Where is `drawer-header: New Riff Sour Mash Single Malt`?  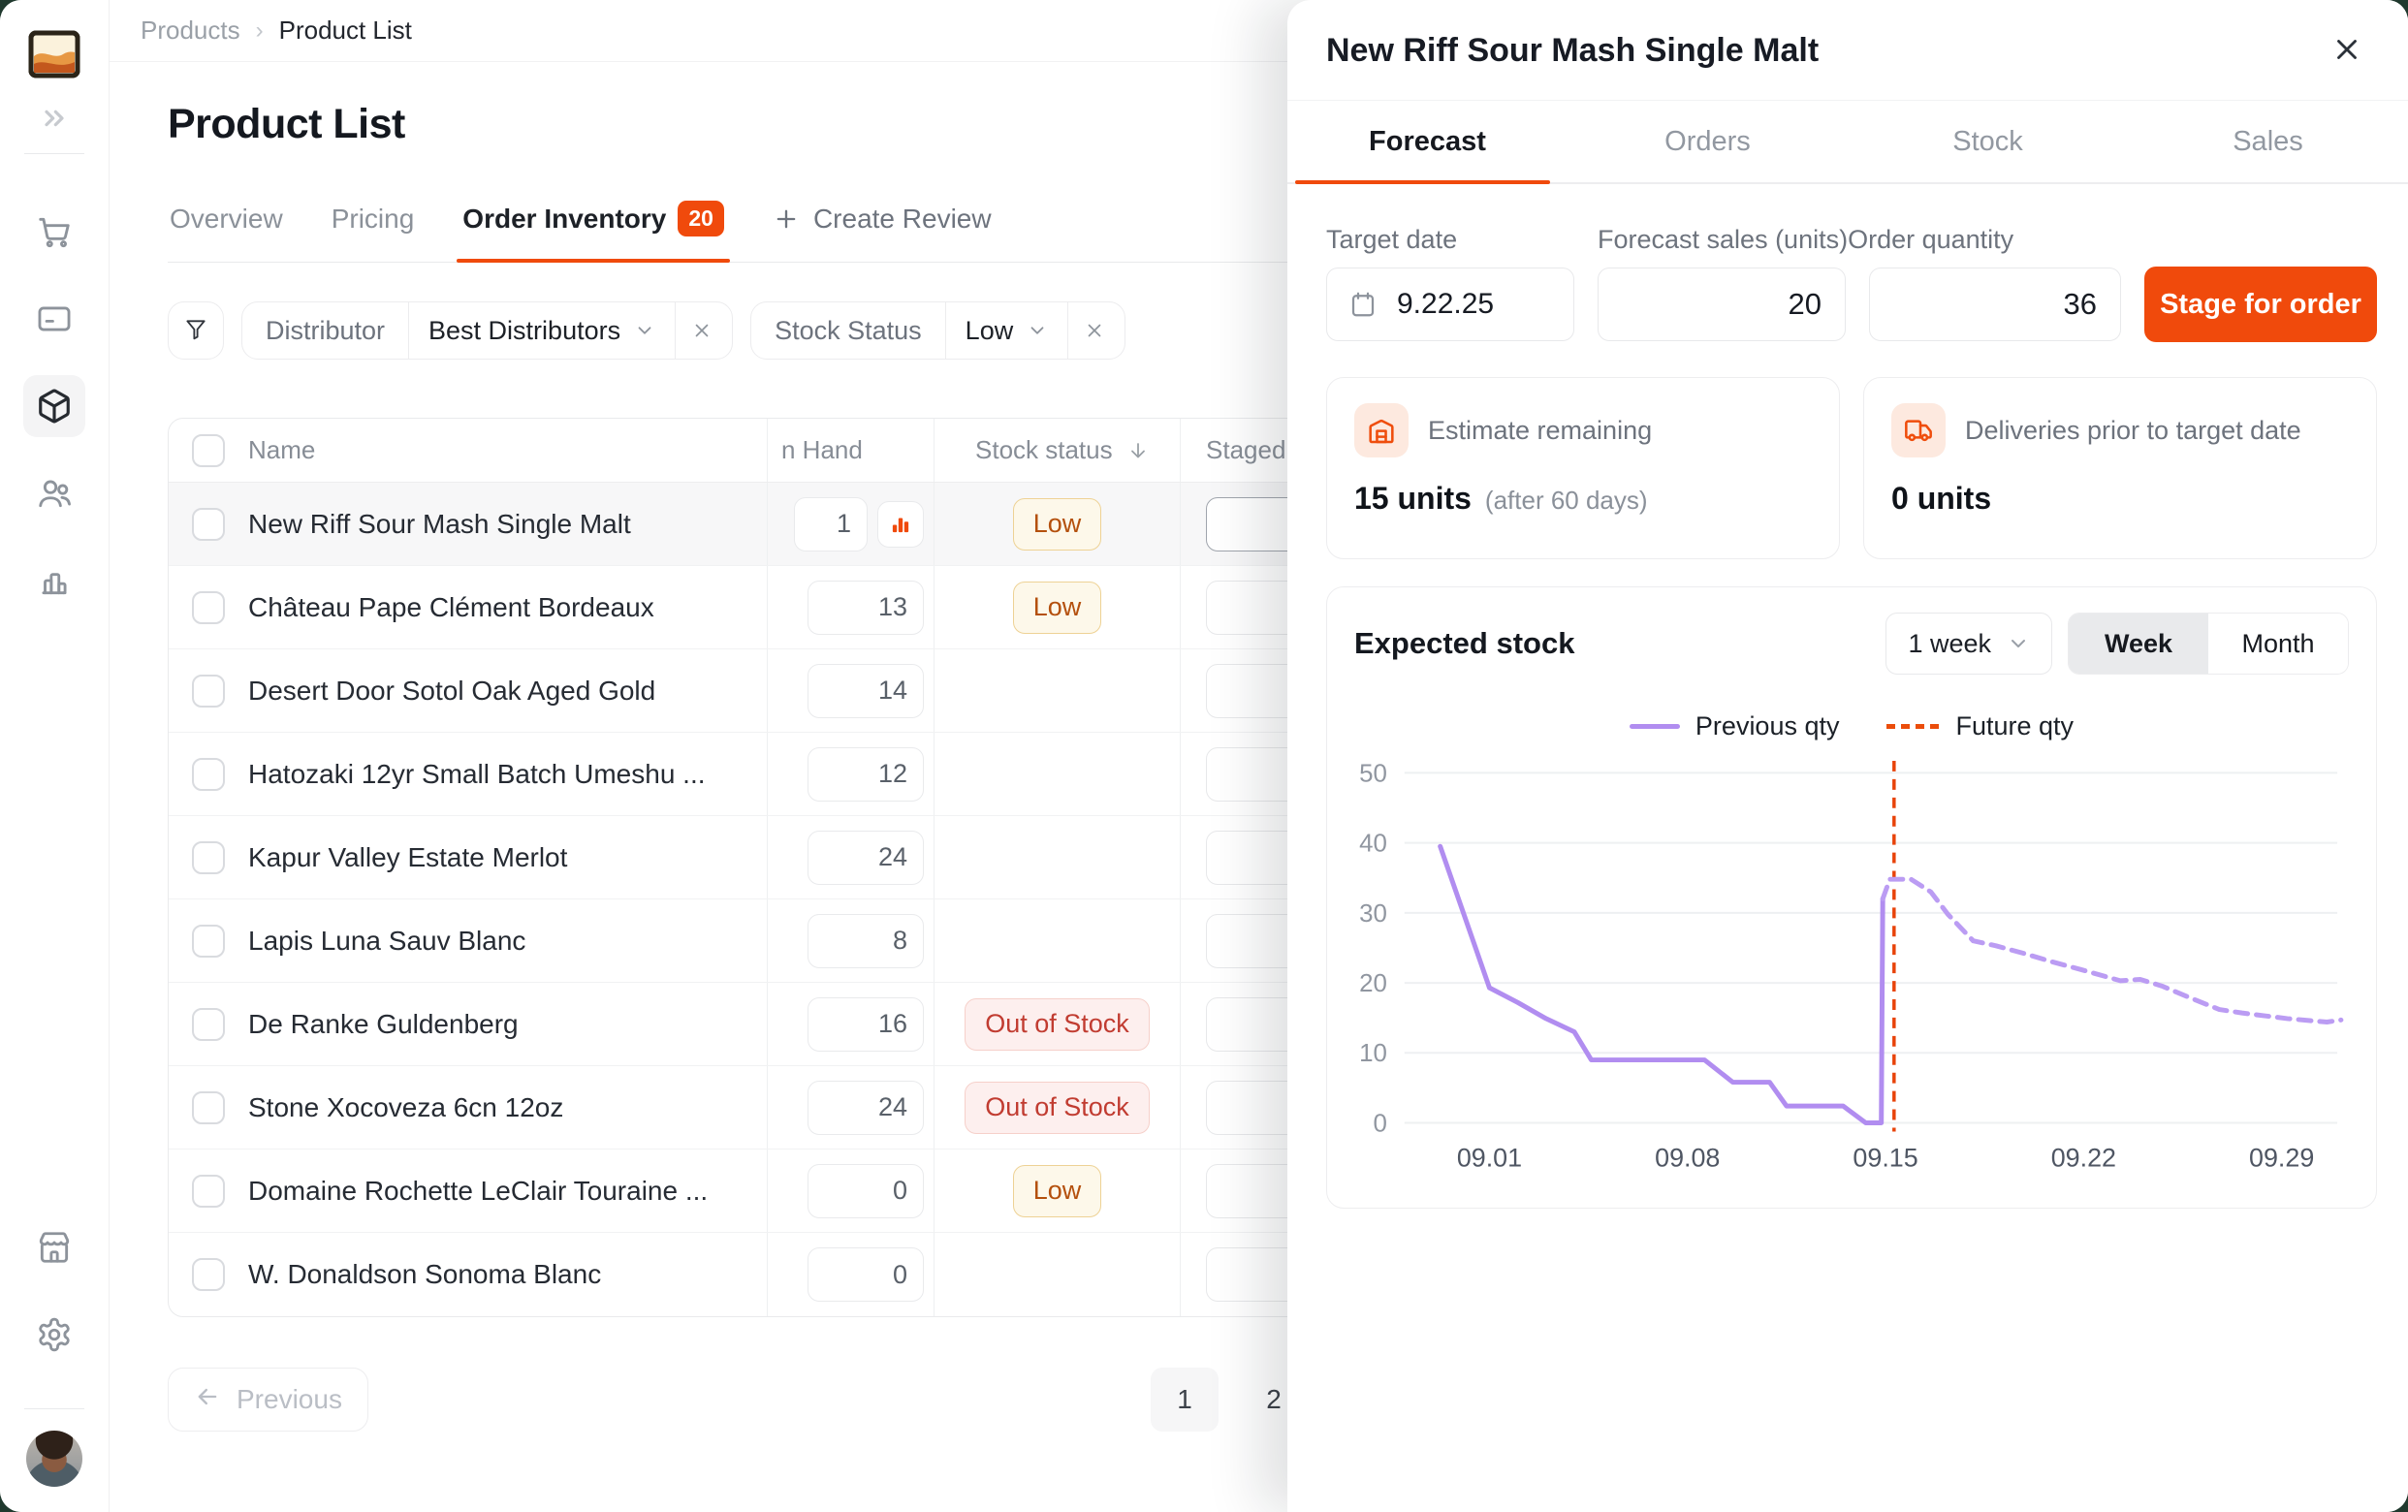
drawer-header: New Riff Sour Mash Single Malt is located at coordinates (1847, 51).